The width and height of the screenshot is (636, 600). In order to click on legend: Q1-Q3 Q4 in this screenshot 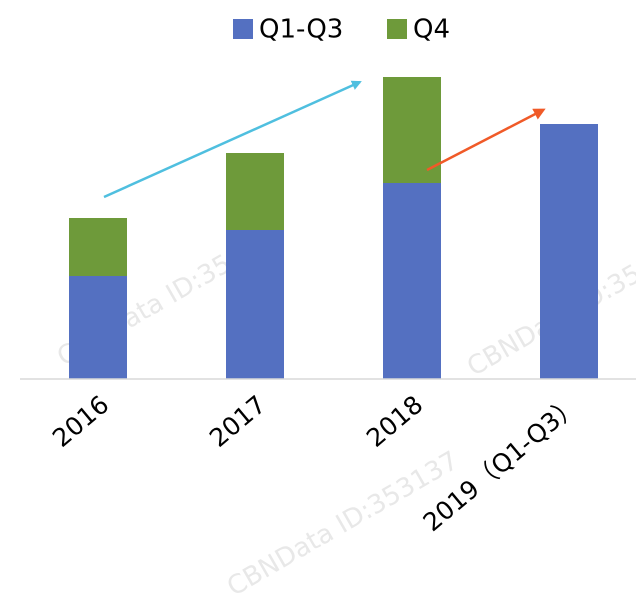, I will do `click(341, 30)`.